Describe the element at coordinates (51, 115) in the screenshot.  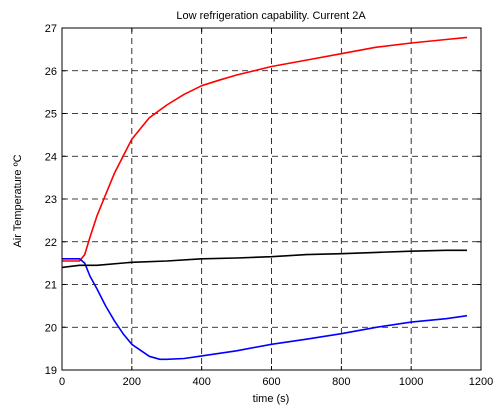
I see `y-tick-label: 25` at that location.